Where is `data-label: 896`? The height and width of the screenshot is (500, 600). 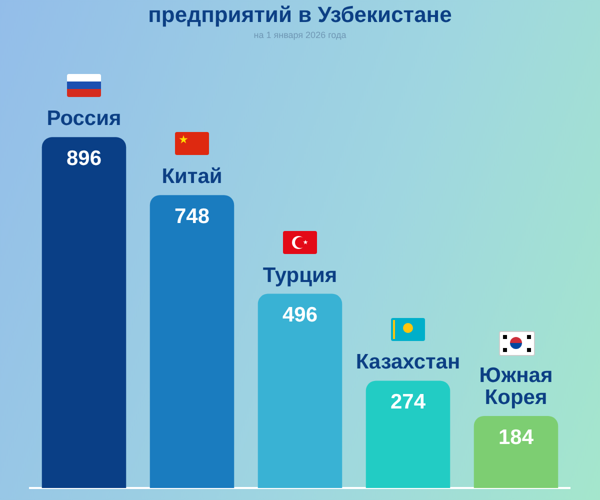 data-label: 896 is located at coordinates (84, 158).